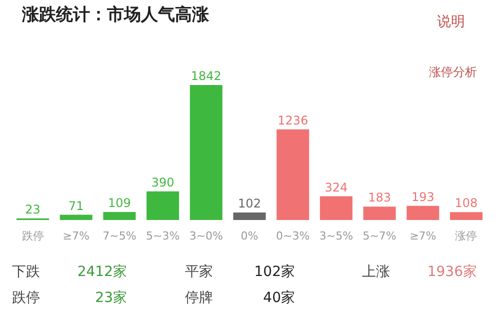 The width and height of the screenshot is (499, 321). I want to click on text: 平家, so click(199, 272).